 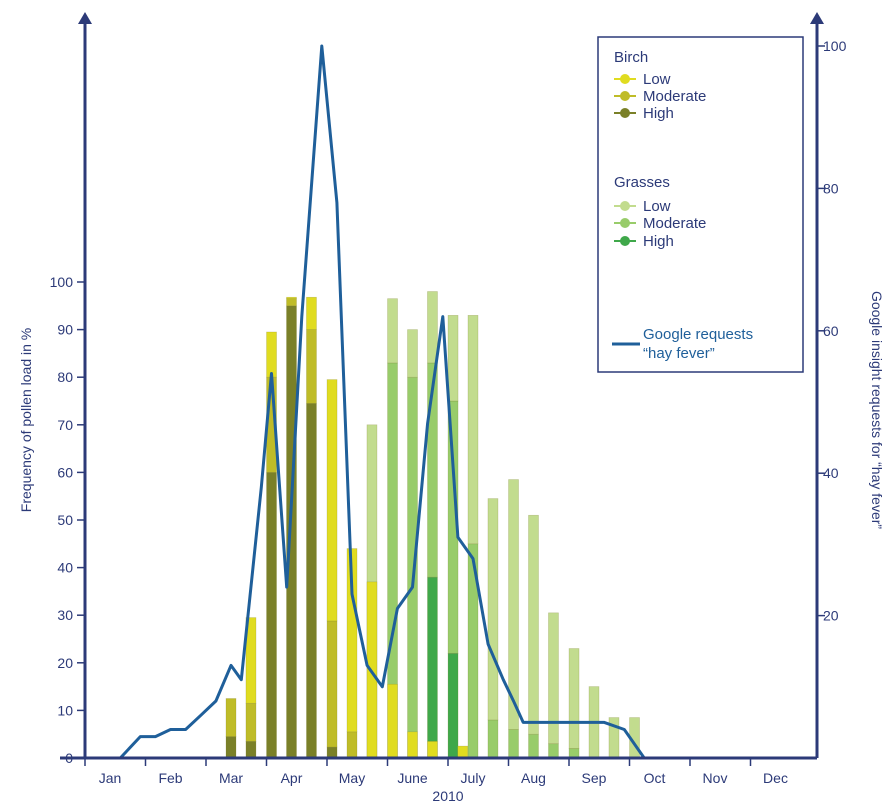 What do you see at coordinates (625, 241) in the screenshot?
I see `legend-grasses-high-marker` at bounding box center [625, 241].